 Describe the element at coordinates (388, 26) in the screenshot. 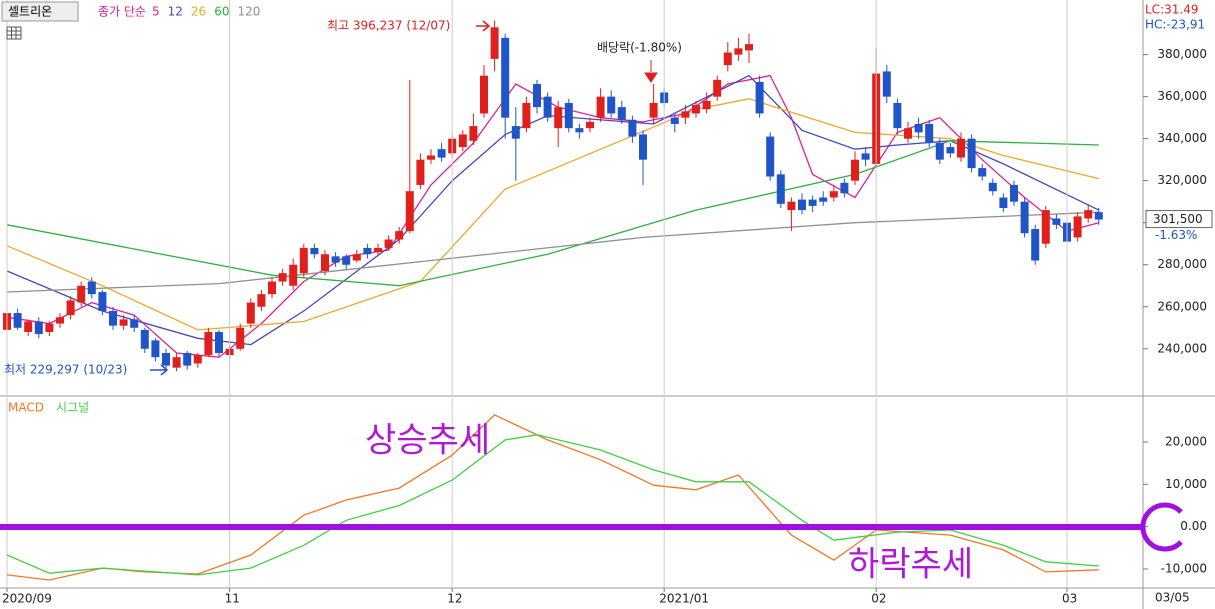

I see `high-annotation: 최고 396,237 (12/07)` at that location.